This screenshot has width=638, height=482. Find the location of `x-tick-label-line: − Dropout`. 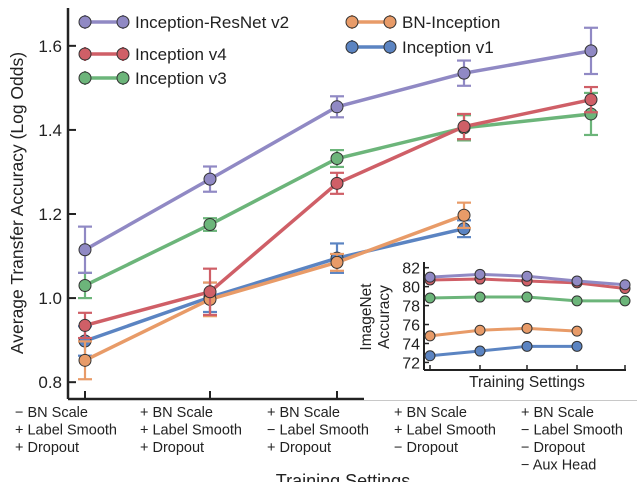

x-tick-label-line: − Dropout is located at coordinates (426, 448).